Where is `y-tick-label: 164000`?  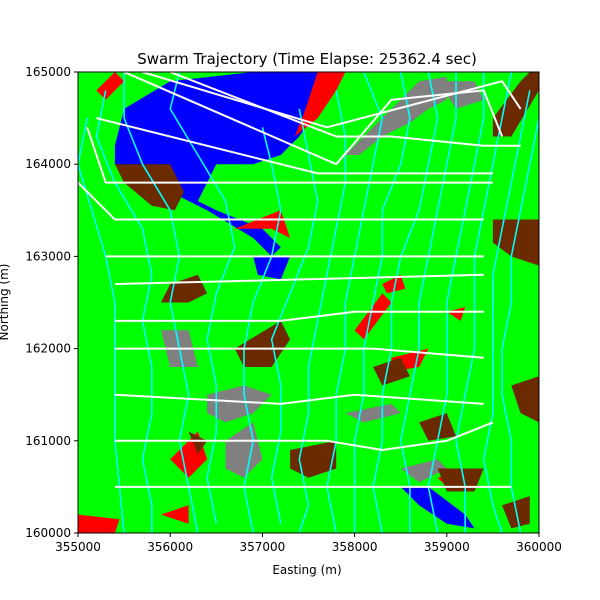
y-tick-label: 164000 is located at coordinates (48, 164).